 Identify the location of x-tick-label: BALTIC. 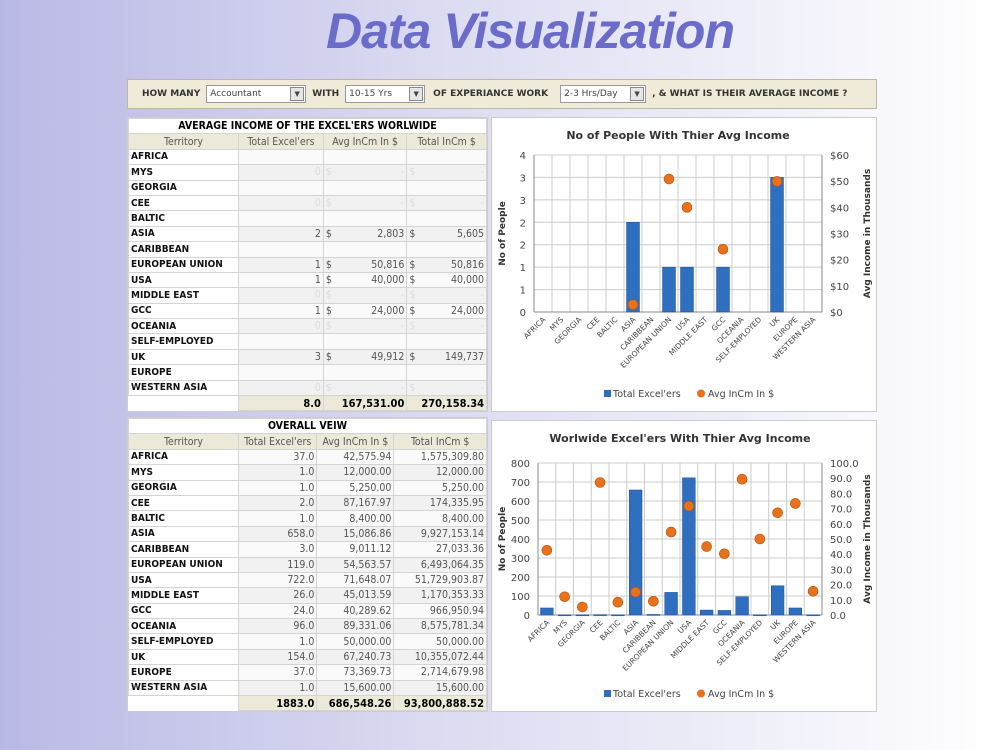
(607, 327).